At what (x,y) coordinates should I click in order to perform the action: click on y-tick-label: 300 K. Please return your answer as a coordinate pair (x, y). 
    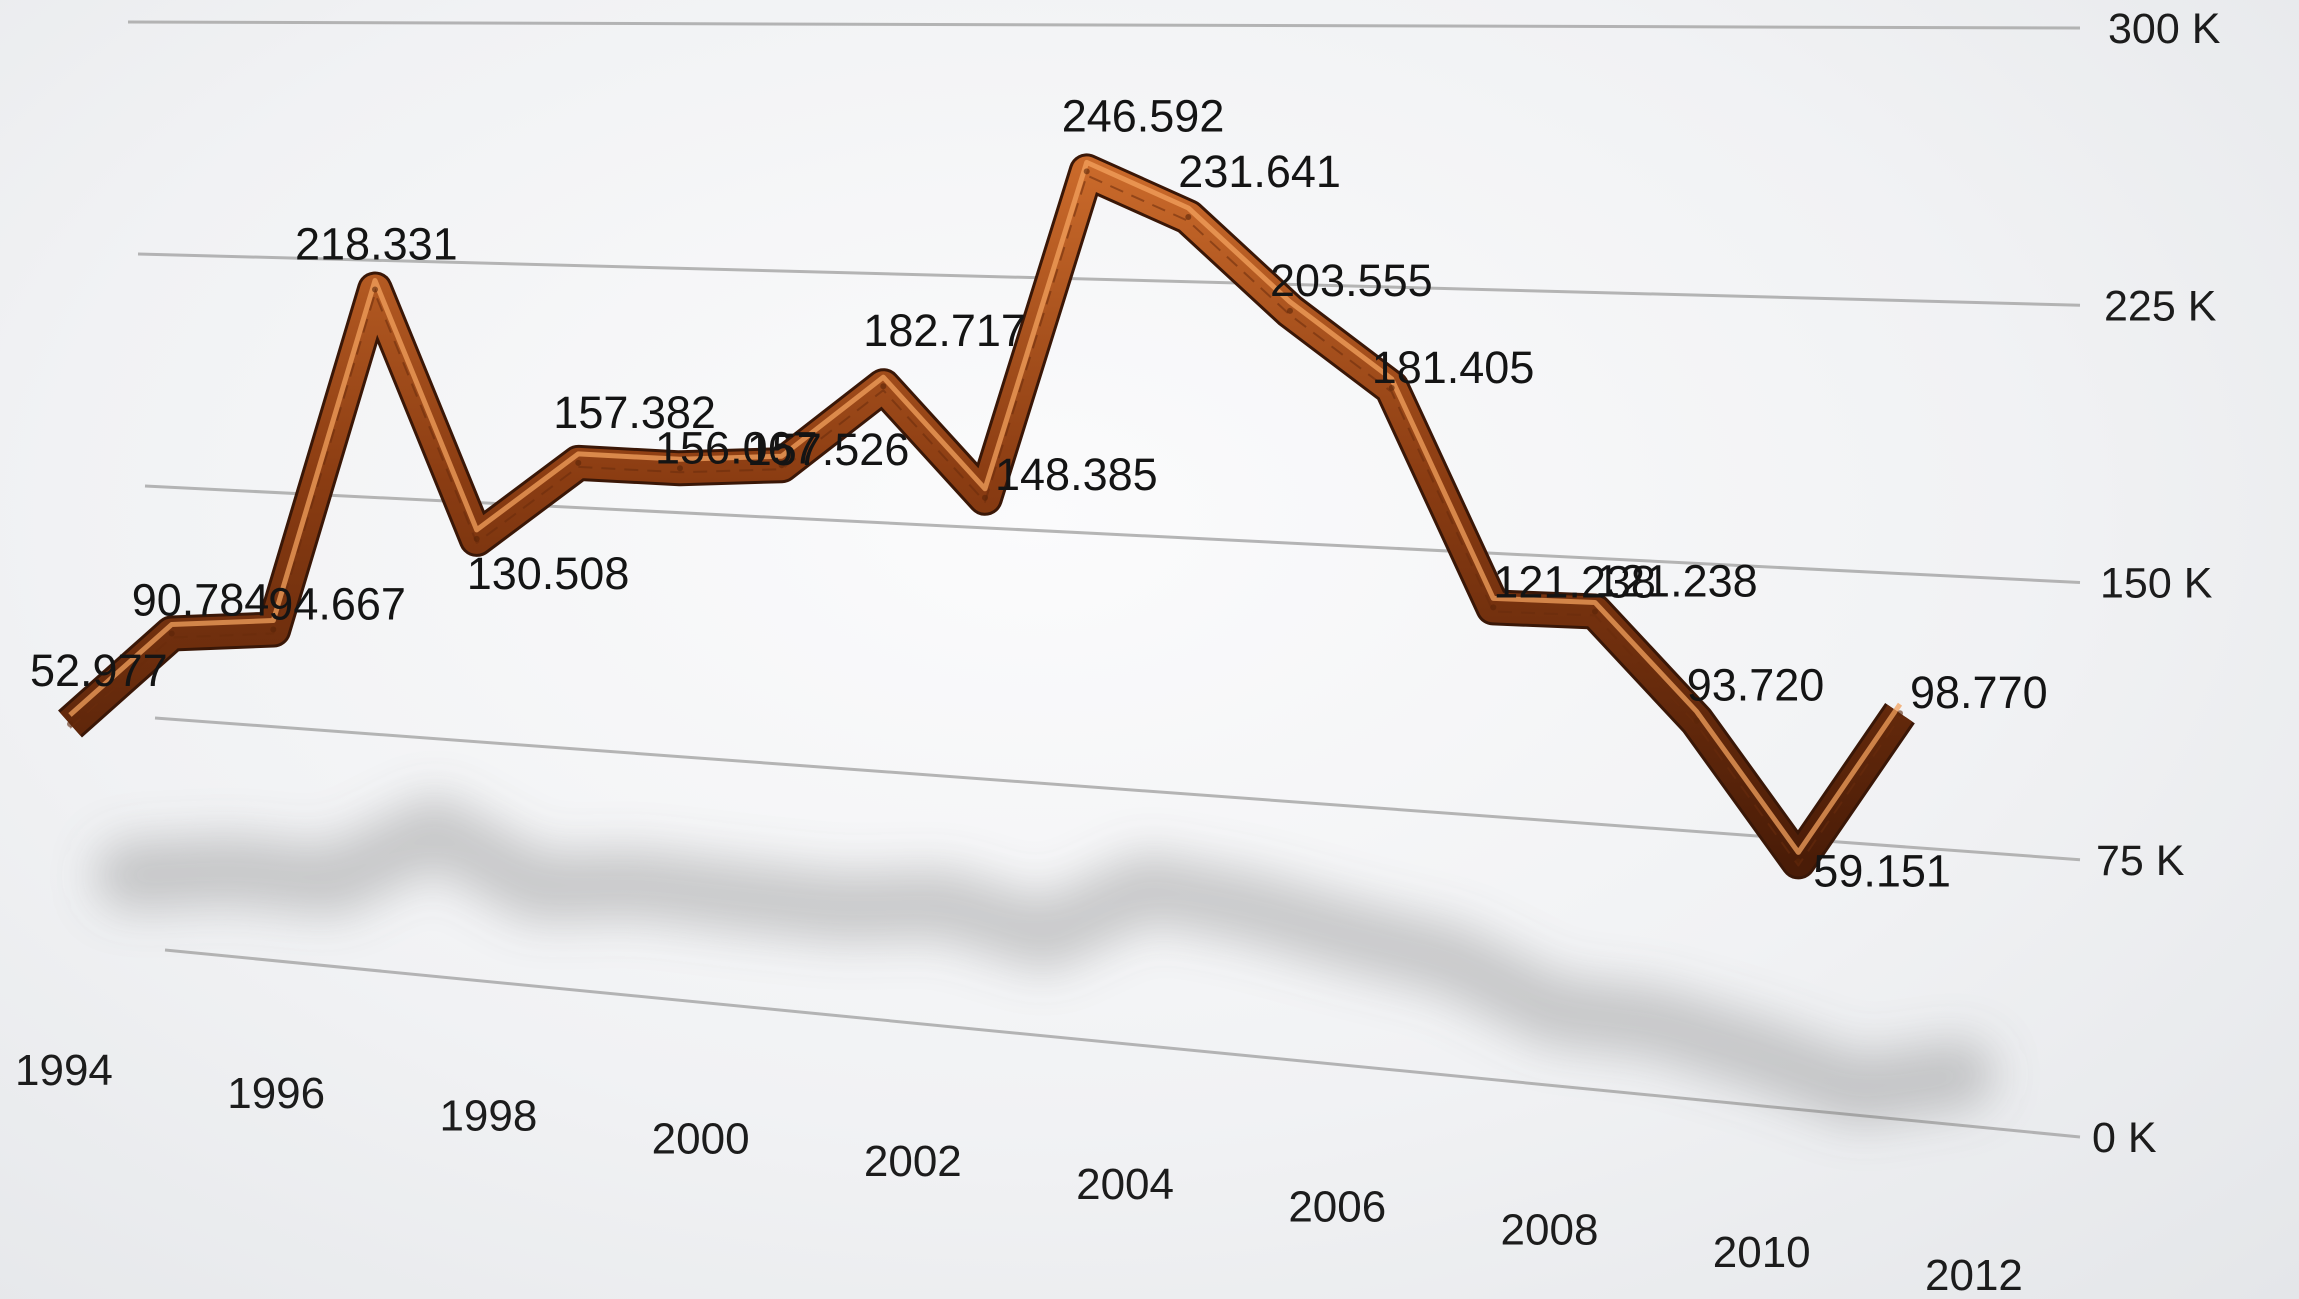
    Looking at the image, I should click on (2164, 29).